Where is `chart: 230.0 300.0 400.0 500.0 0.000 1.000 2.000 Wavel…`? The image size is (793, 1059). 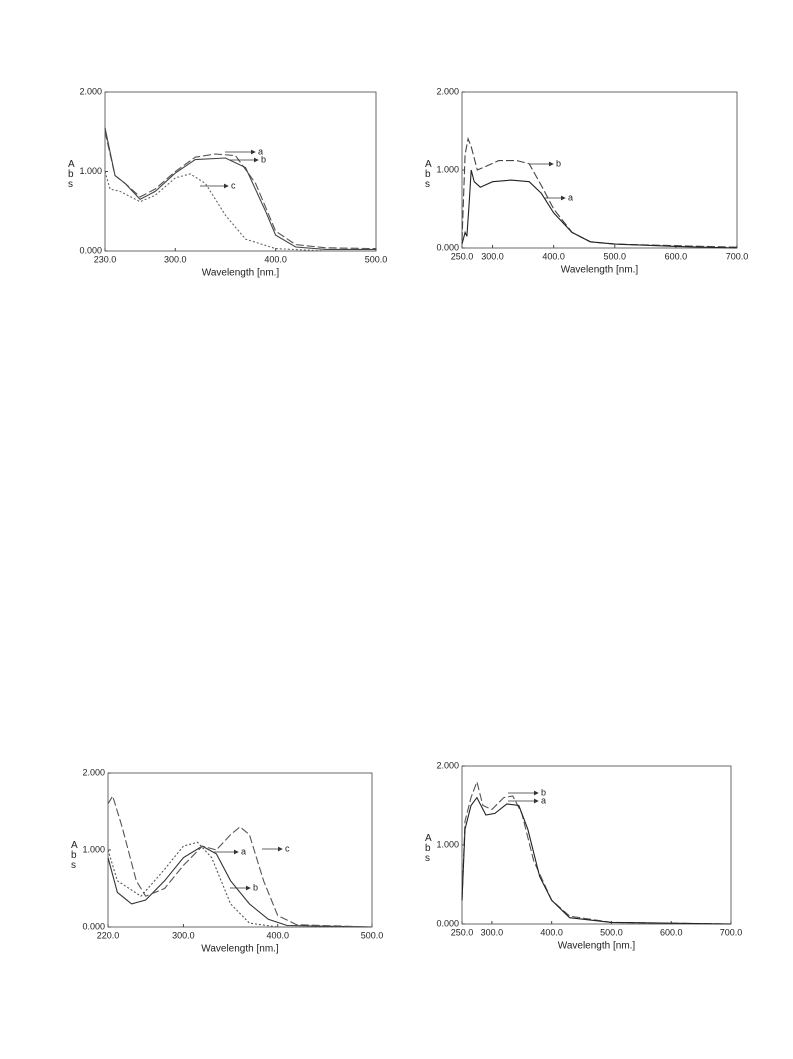
chart: 230.0 300.0 400.0 500.0 0.000 1.000 2.000 Wavel… is located at coordinates (227, 182).